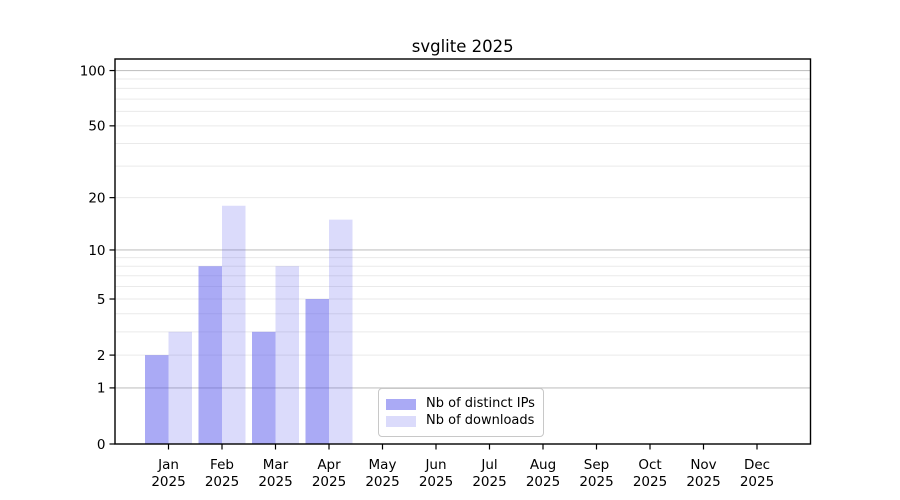 This screenshot has width=900, height=500. Describe the element at coordinates (180, 387) in the screenshot. I see `bar-jan-downloads` at that location.